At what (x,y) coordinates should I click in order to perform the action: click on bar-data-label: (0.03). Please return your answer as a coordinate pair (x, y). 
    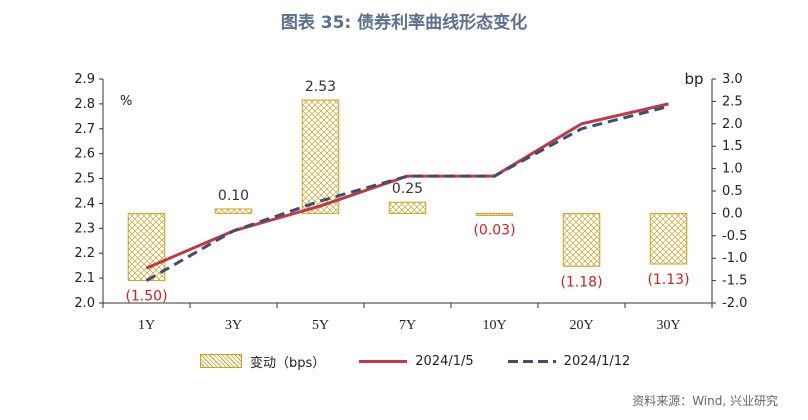
    Looking at the image, I should click on (494, 231).